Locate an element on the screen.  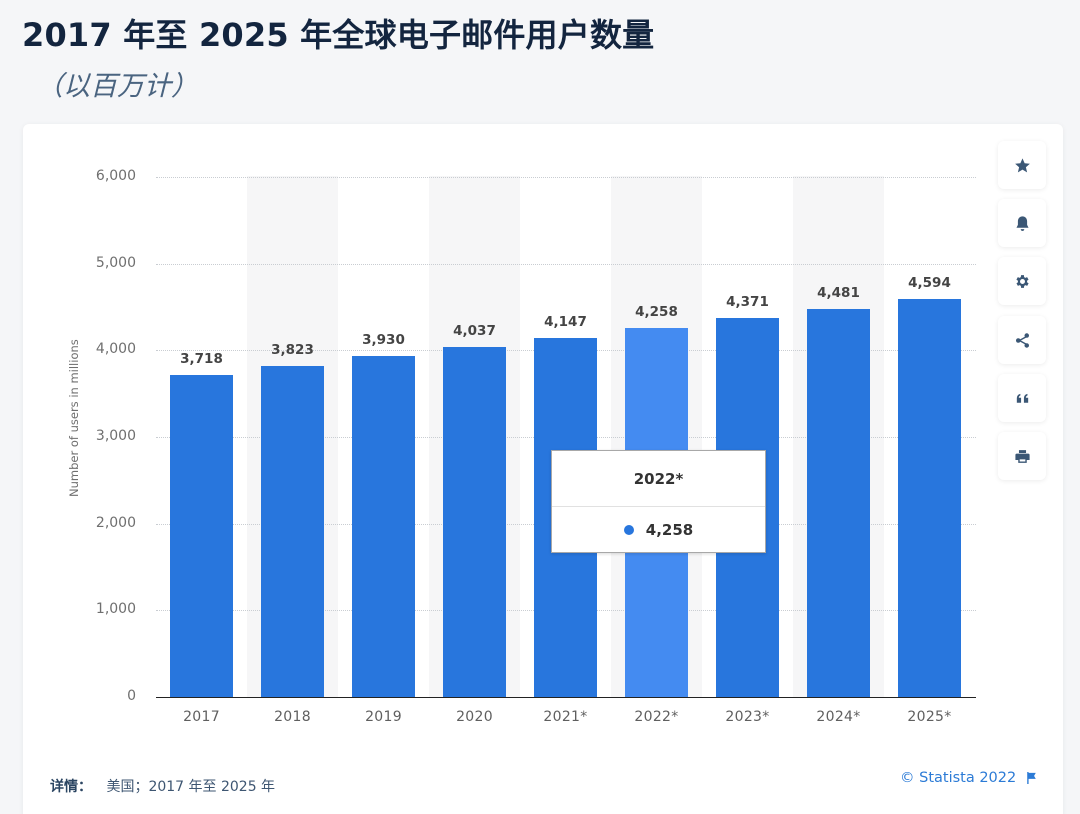
tooltip-title: 2022* is located at coordinates (658, 479).